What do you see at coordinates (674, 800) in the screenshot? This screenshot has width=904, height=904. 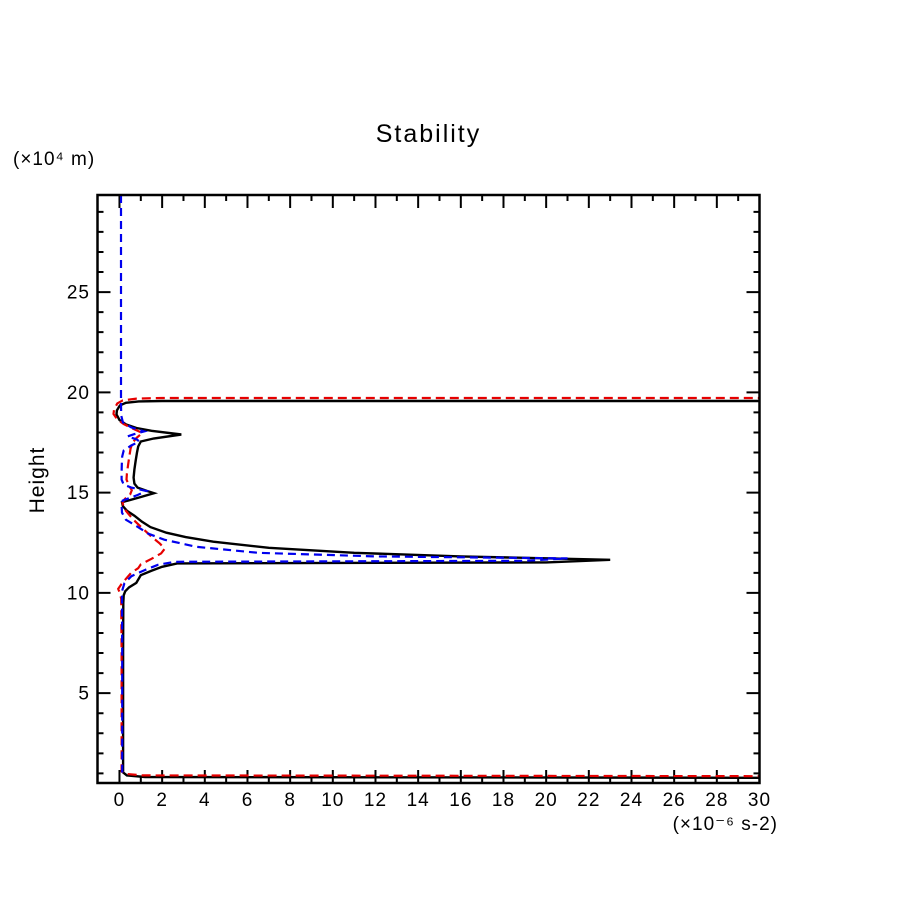 I see `x-tick-label: 26` at bounding box center [674, 800].